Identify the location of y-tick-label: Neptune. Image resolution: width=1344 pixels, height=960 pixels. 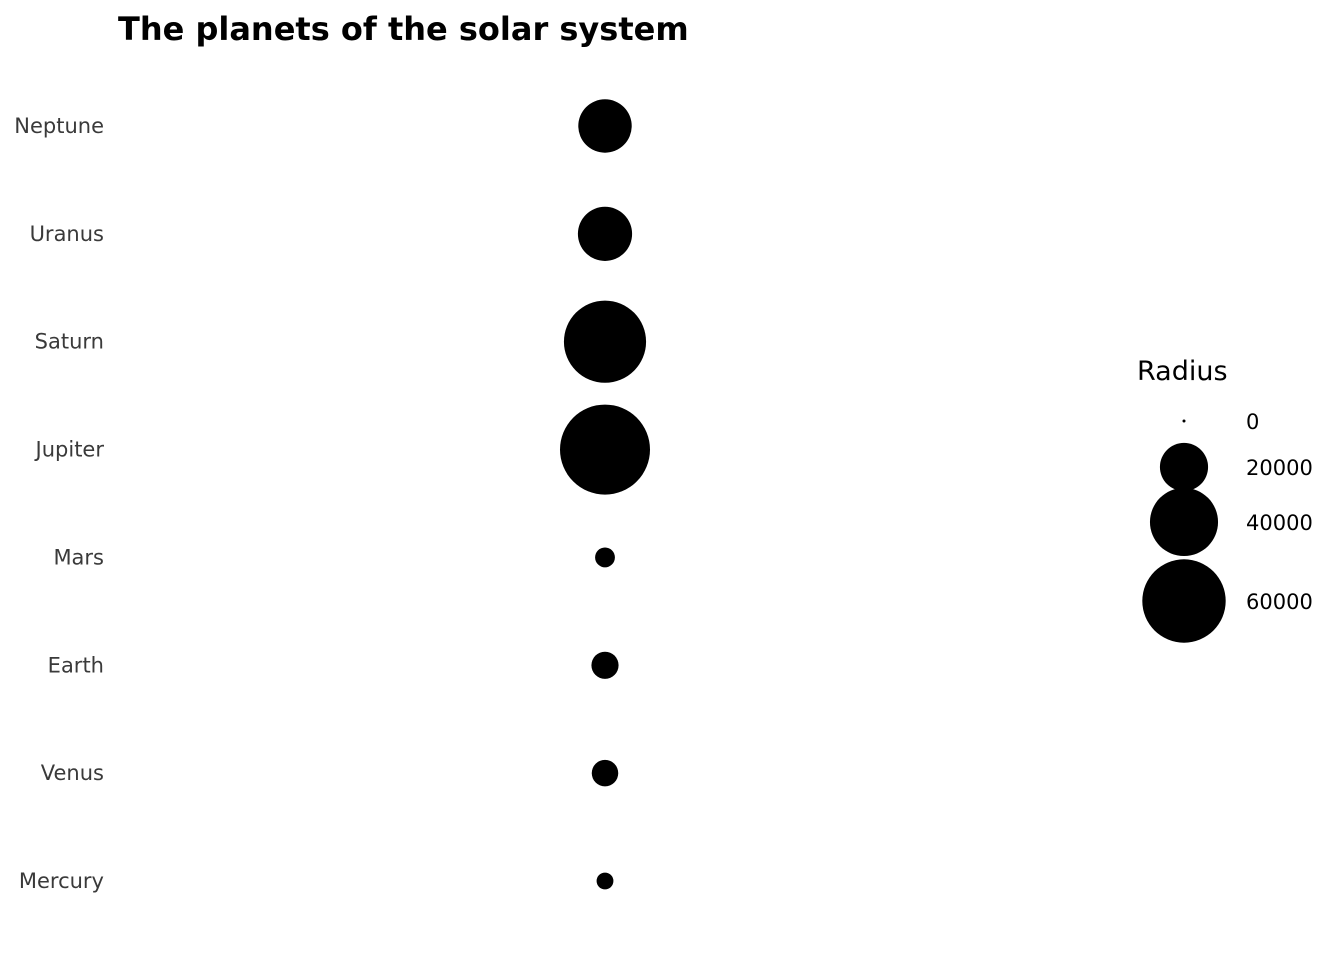
(59, 126).